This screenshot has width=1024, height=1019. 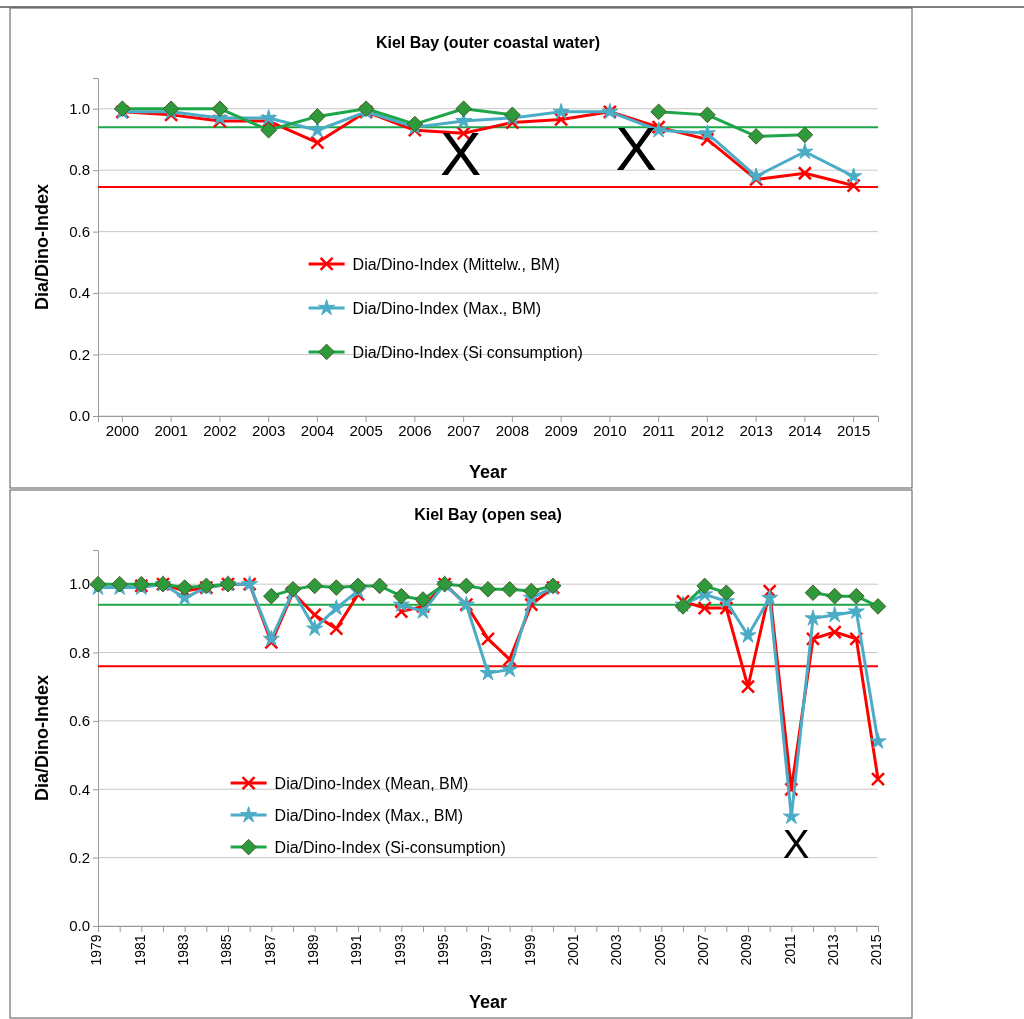 I want to click on x-tick-label: 1987, so click(x=269, y=950).